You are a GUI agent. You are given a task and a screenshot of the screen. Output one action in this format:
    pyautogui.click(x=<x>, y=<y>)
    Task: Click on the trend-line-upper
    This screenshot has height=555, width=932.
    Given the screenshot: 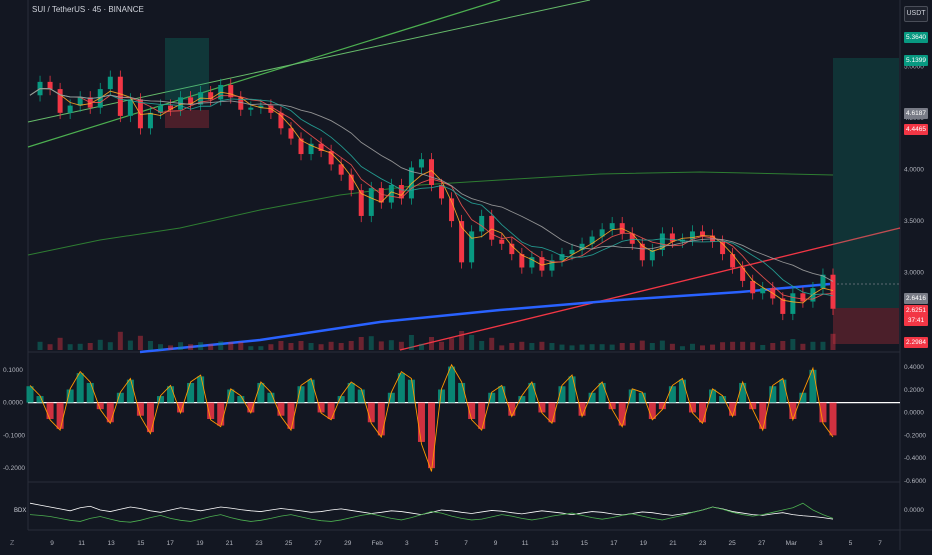 What is the action you would take?
    pyautogui.click(x=264, y=74)
    